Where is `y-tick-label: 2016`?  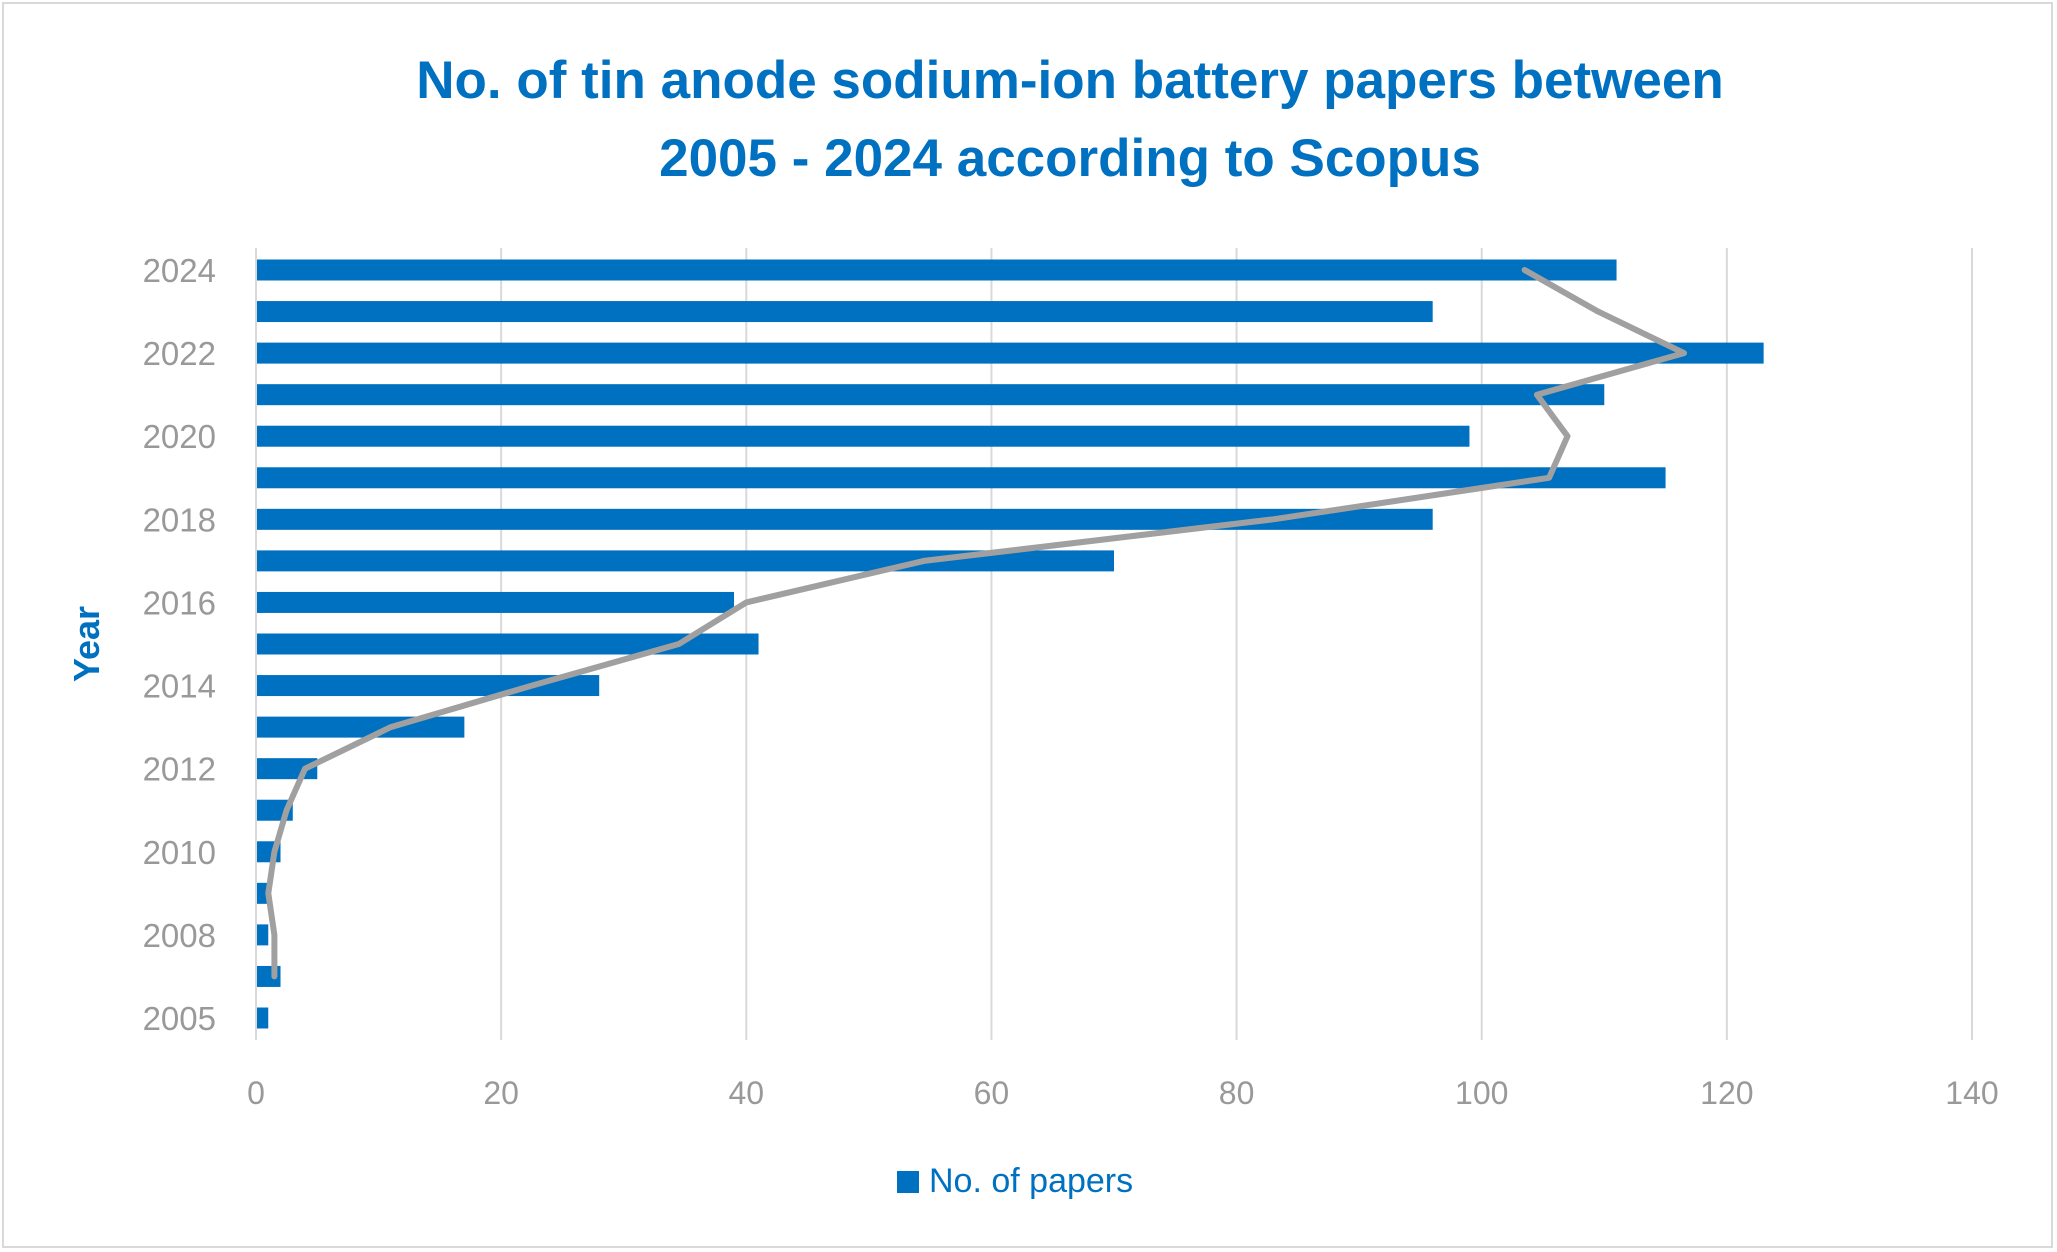 y-tick-label: 2016 is located at coordinates (179, 602).